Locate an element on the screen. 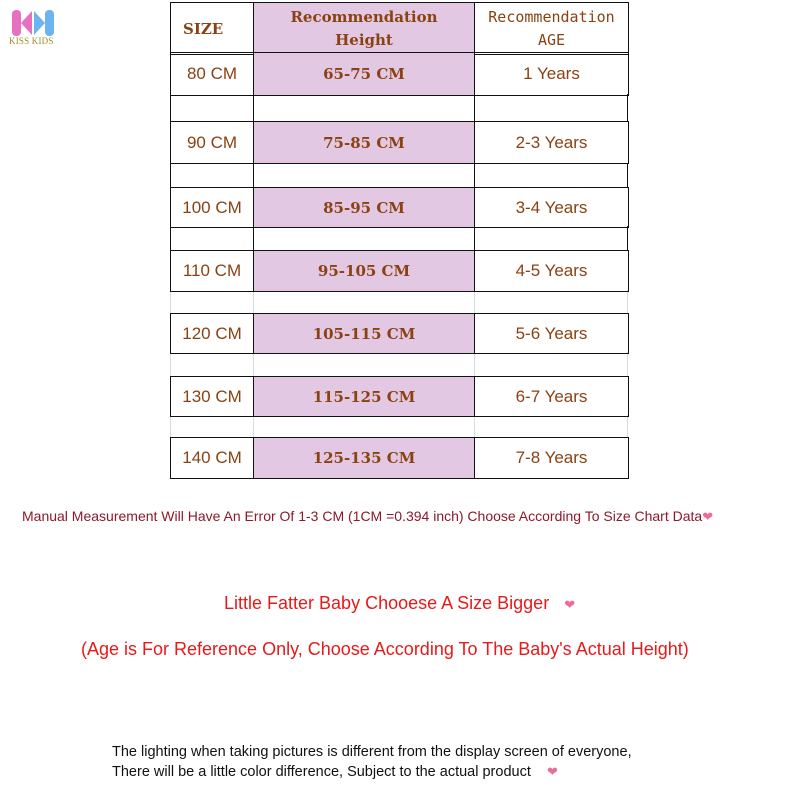 The height and width of the screenshot is (800, 800). logo-text: KISS KIDS is located at coordinates (31, 41).